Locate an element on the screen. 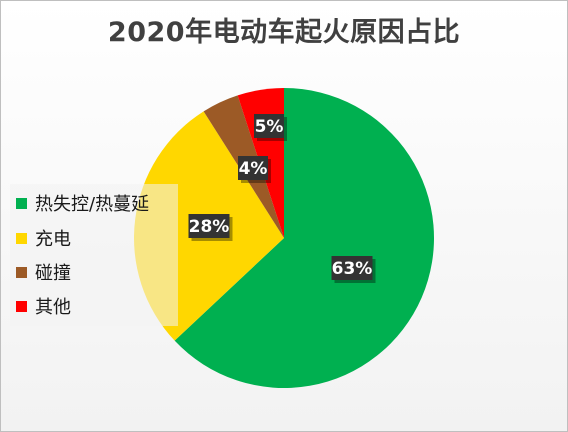 This screenshot has width=568, height=432. data-label-collision: 4% is located at coordinates (254, 169).